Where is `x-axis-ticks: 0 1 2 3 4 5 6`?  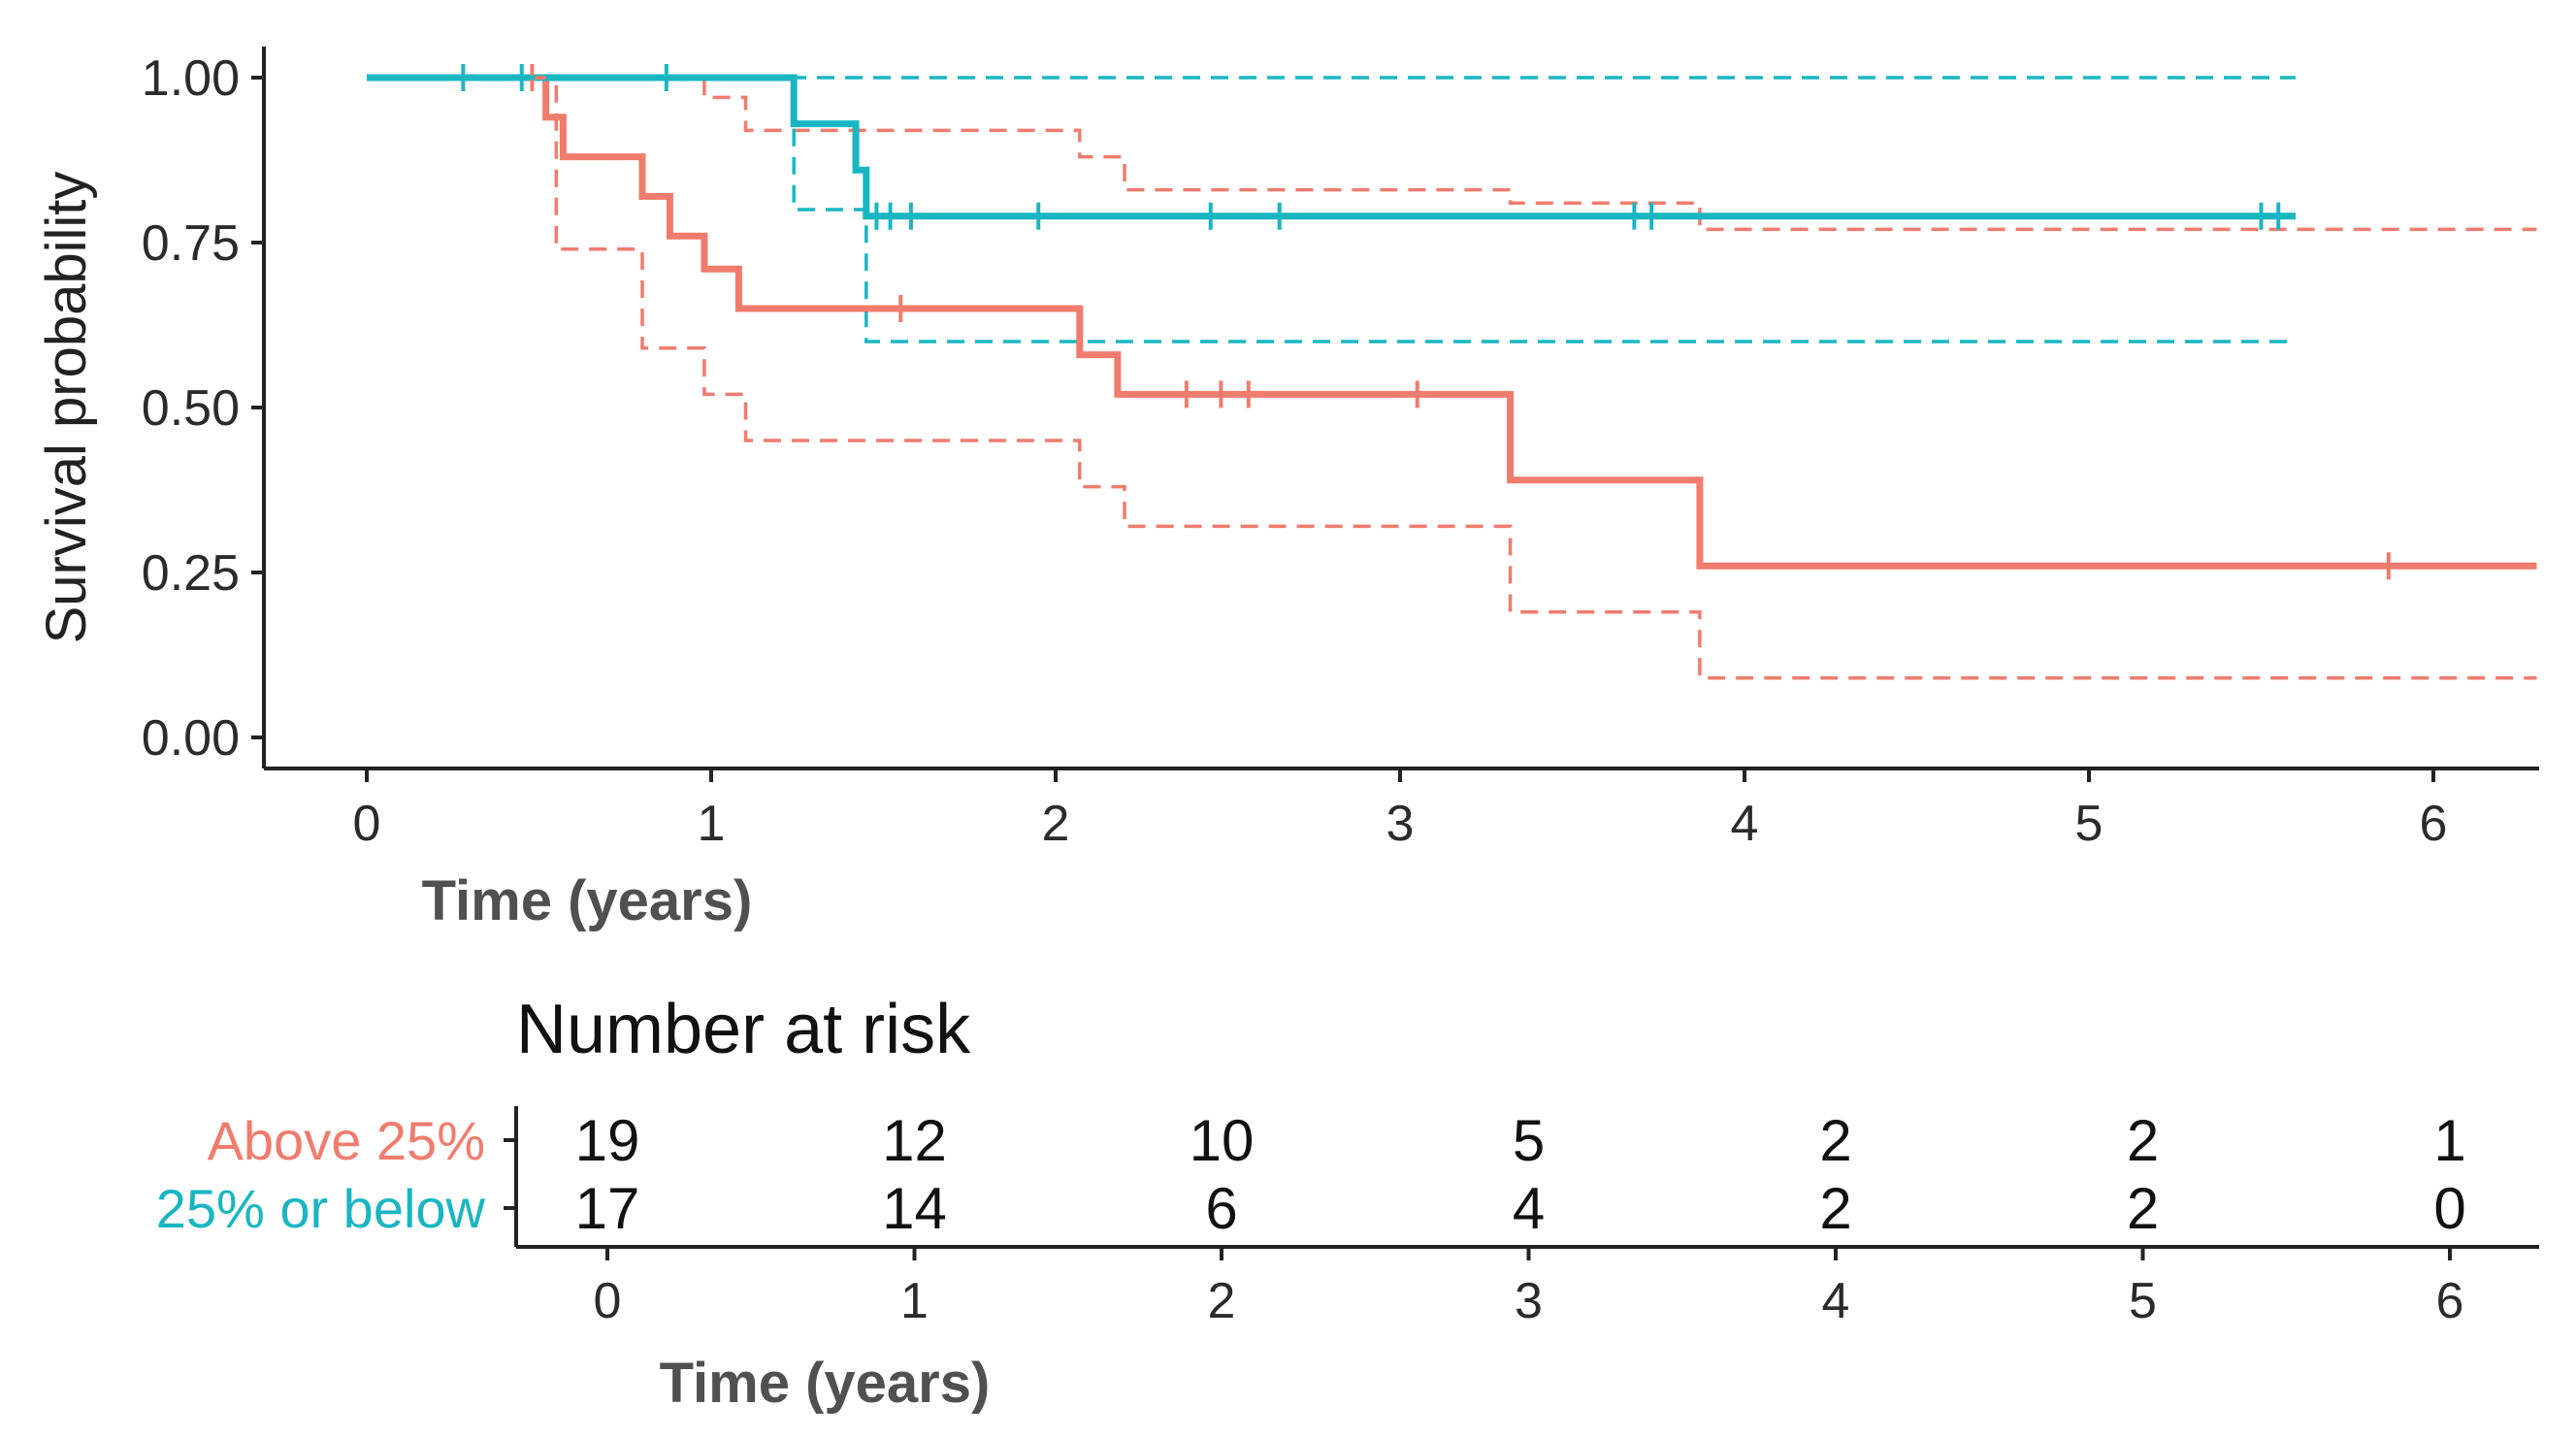
x-axis-ticks: 0 1 2 3 4 5 6 is located at coordinates (1401, 810).